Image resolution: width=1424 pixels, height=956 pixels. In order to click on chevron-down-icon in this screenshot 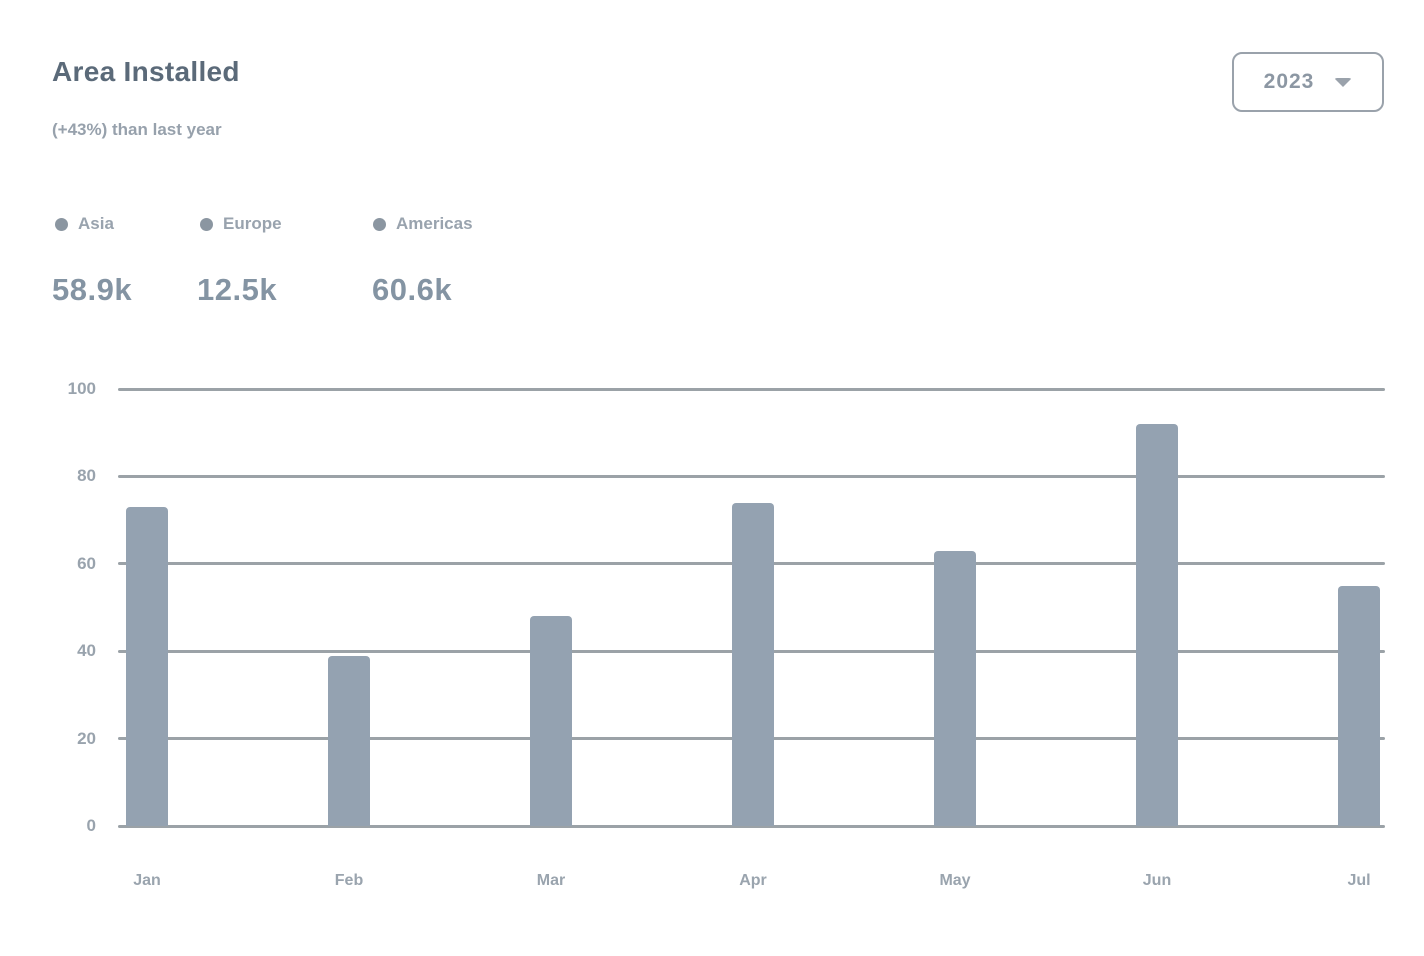, I will do `click(1343, 82)`.